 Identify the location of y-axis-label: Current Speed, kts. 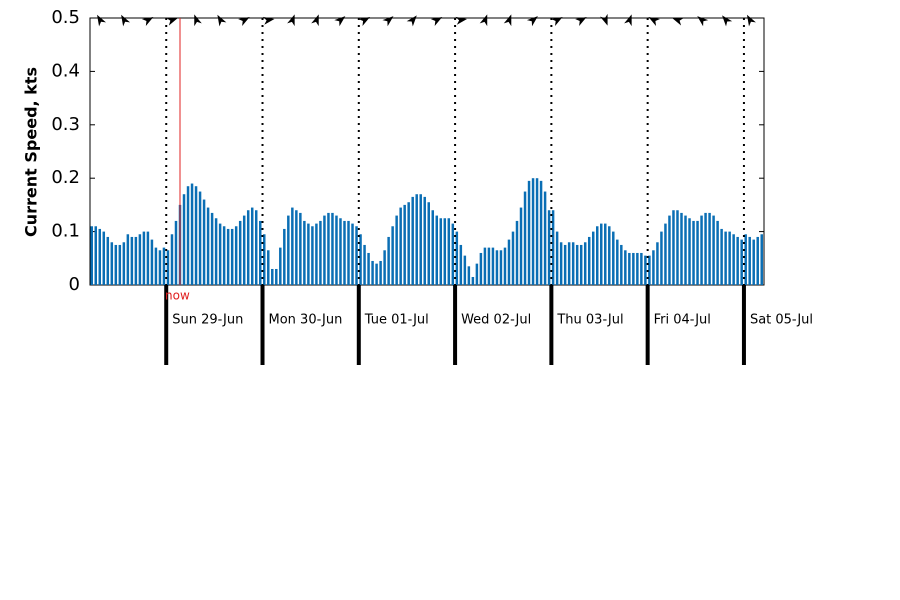
(31, 152).